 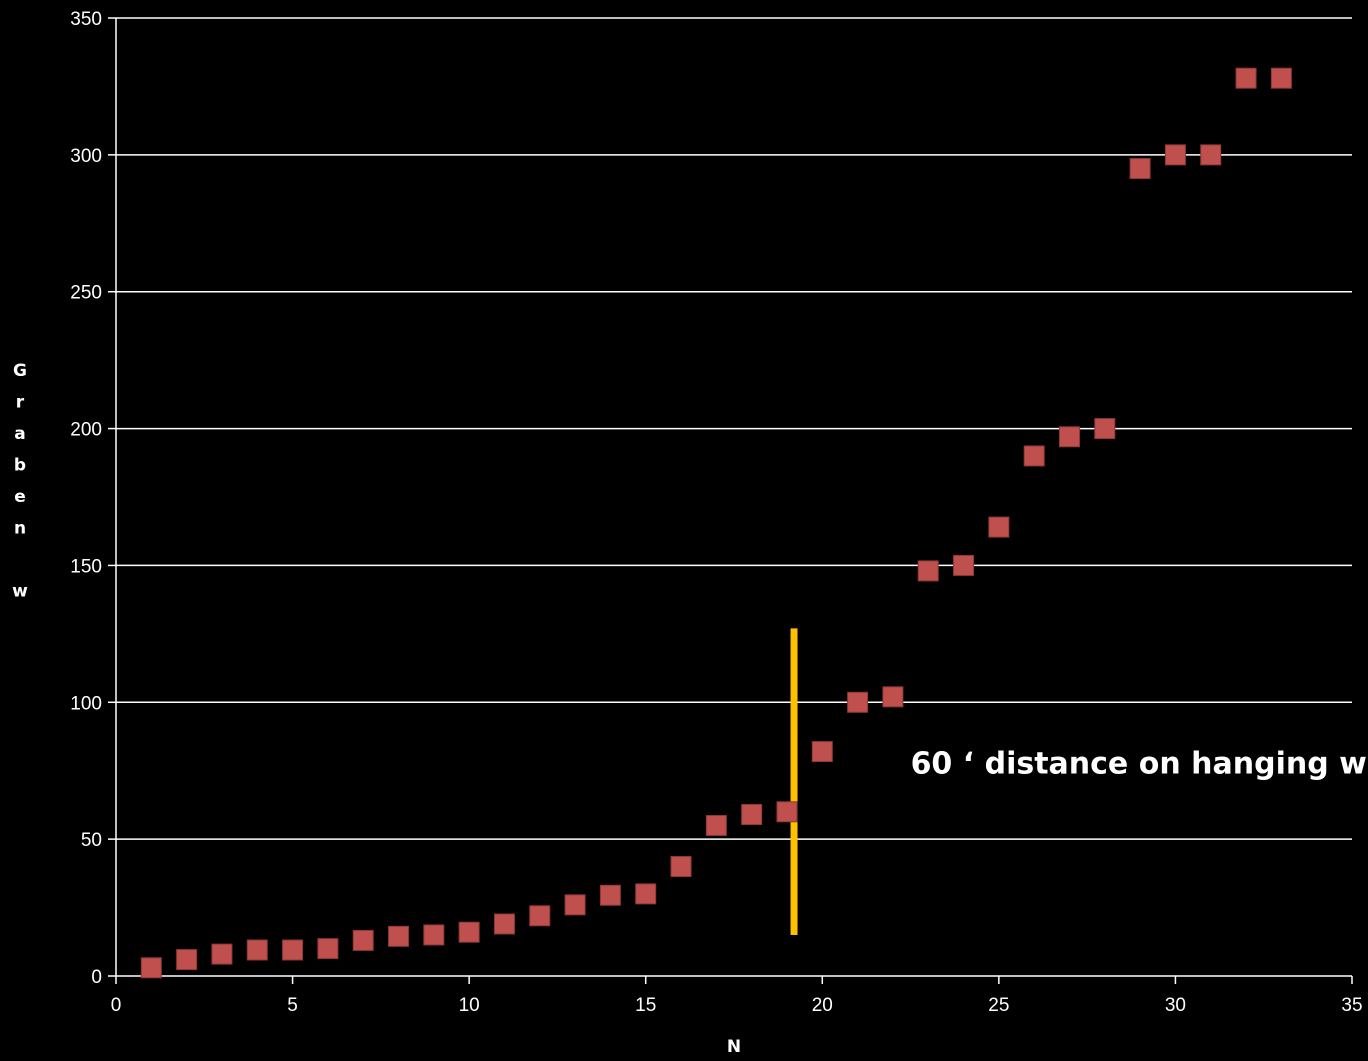 What do you see at coordinates (292, 1005) in the screenshot?
I see `x-tick-label-5: 5` at bounding box center [292, 1005].